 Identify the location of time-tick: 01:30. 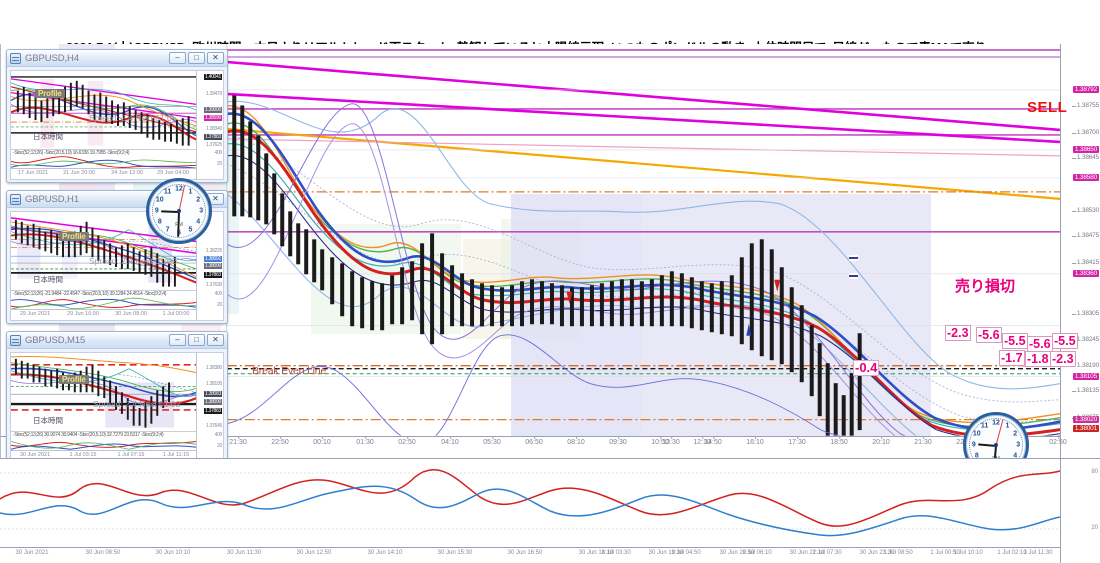
(365, 441).